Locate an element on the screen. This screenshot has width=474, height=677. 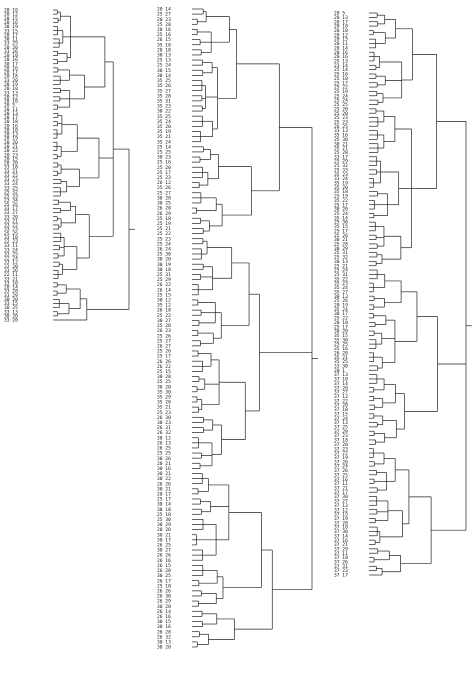
leaf-label: 20 10 is located at coordinates (11, 56).